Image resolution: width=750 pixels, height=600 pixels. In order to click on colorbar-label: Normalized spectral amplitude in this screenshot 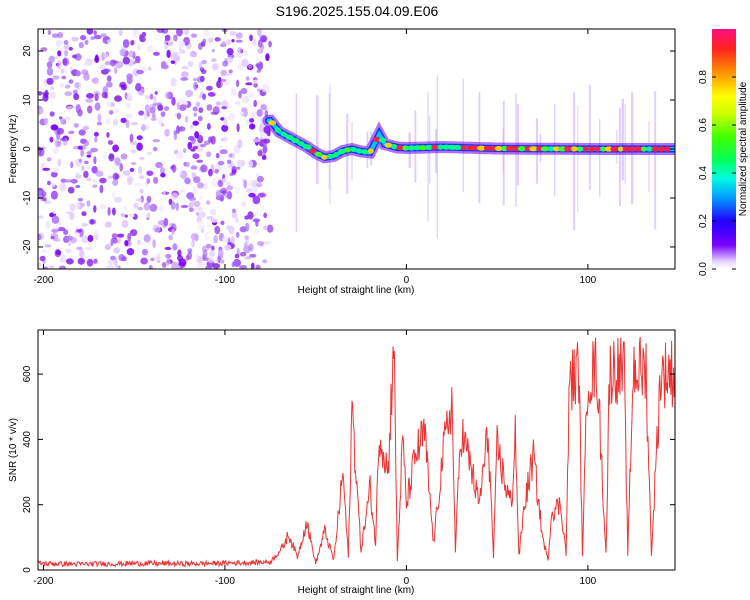, I will do `click(743, 148)`.